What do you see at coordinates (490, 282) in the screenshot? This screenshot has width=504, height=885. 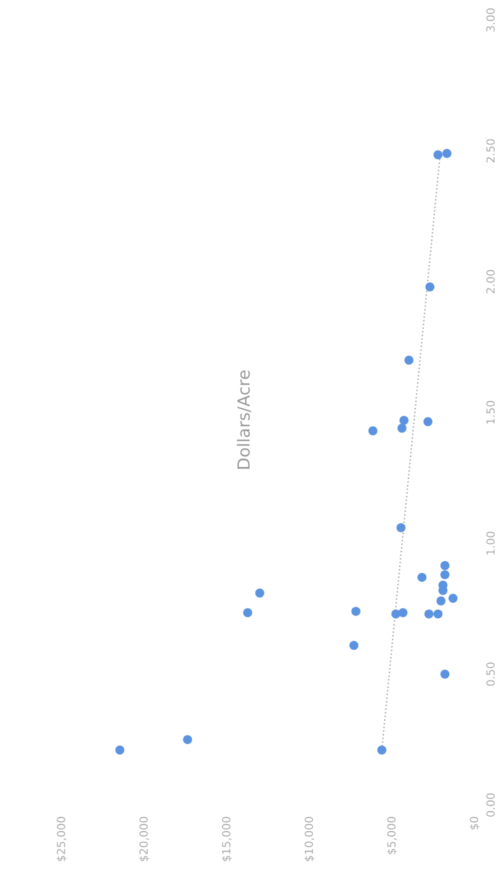 I see `y-tick-label: 2.00` at bounding box center [490, 282].